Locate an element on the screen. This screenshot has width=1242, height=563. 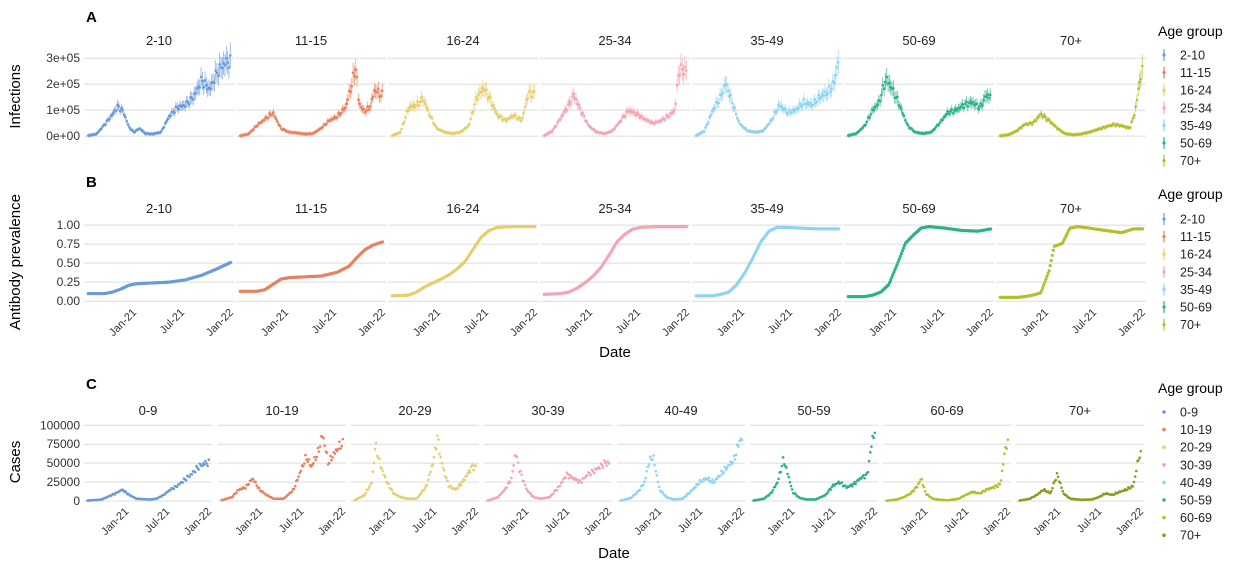
x-tick-label: Jan-21 is located at coordinates (1047, 522).